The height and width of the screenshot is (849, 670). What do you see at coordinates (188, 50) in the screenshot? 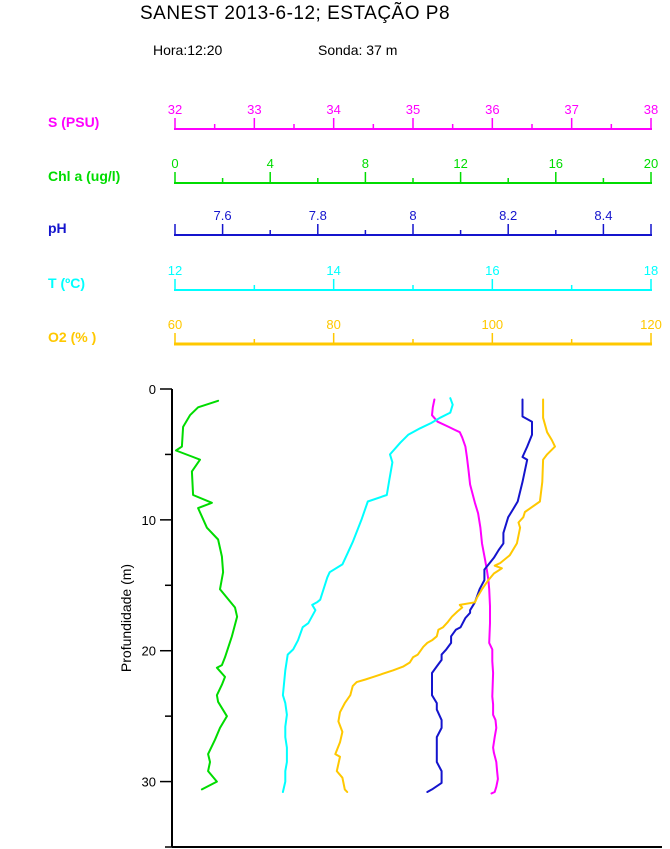
I see `time-label: Hora:12:20` at bounding box center [188, 50].